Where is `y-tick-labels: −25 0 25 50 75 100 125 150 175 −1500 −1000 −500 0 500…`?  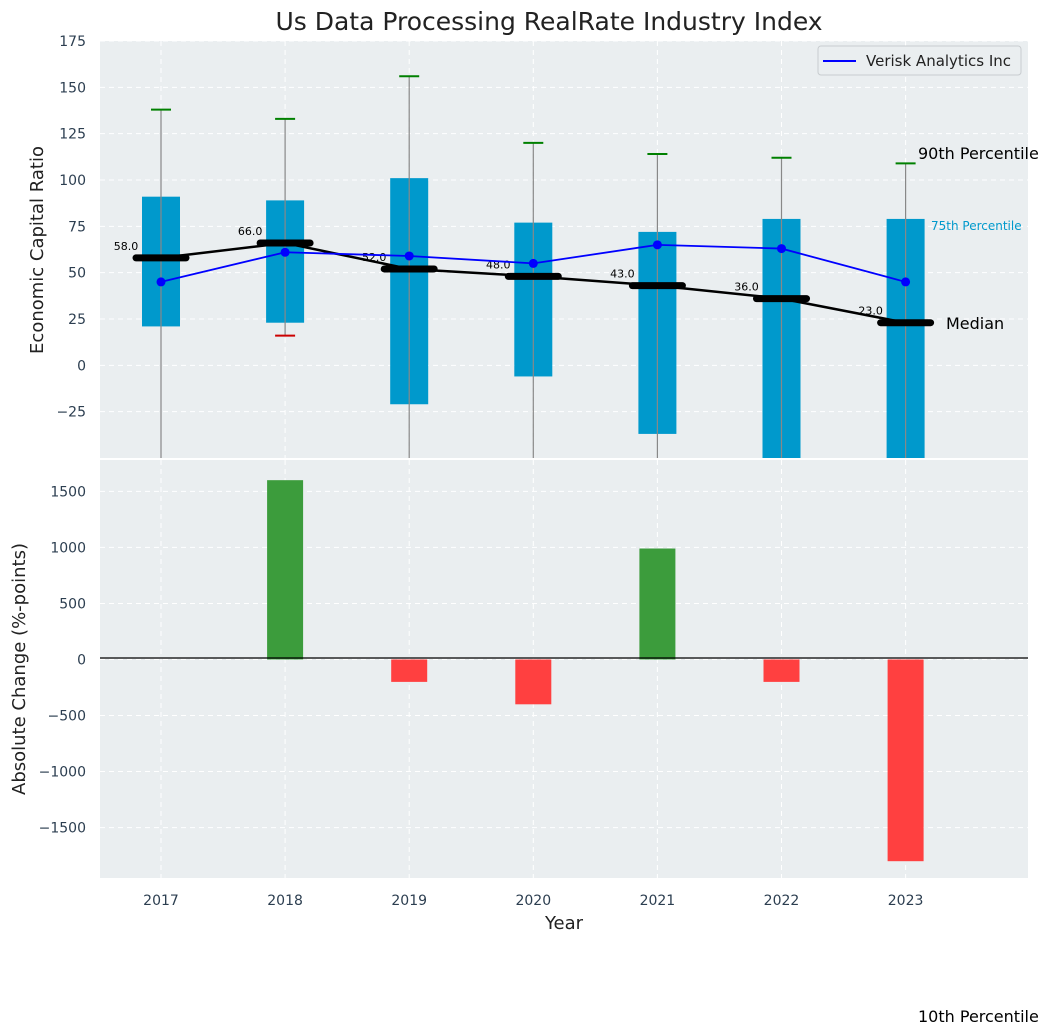 y-tick-labels: −25 0 25 50 75 100 125 150 175 −1500 −1000 −500 0 500… is located at coordinates (62, 435).